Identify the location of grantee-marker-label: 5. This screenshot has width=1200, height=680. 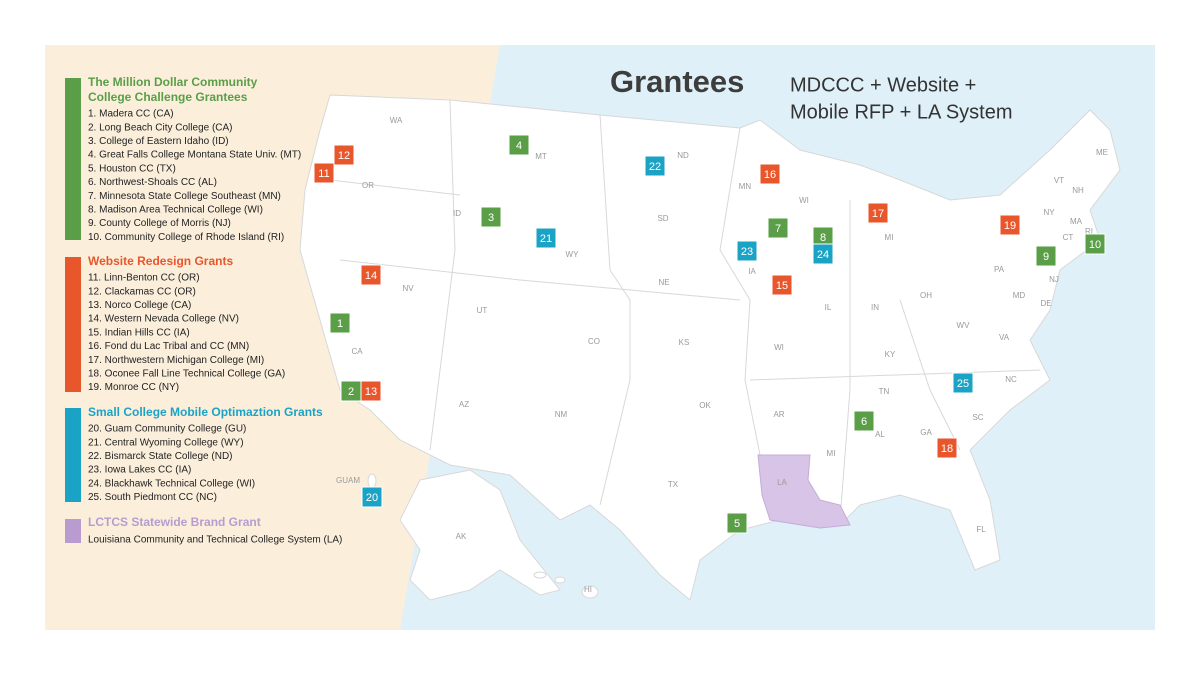
(737, 524).